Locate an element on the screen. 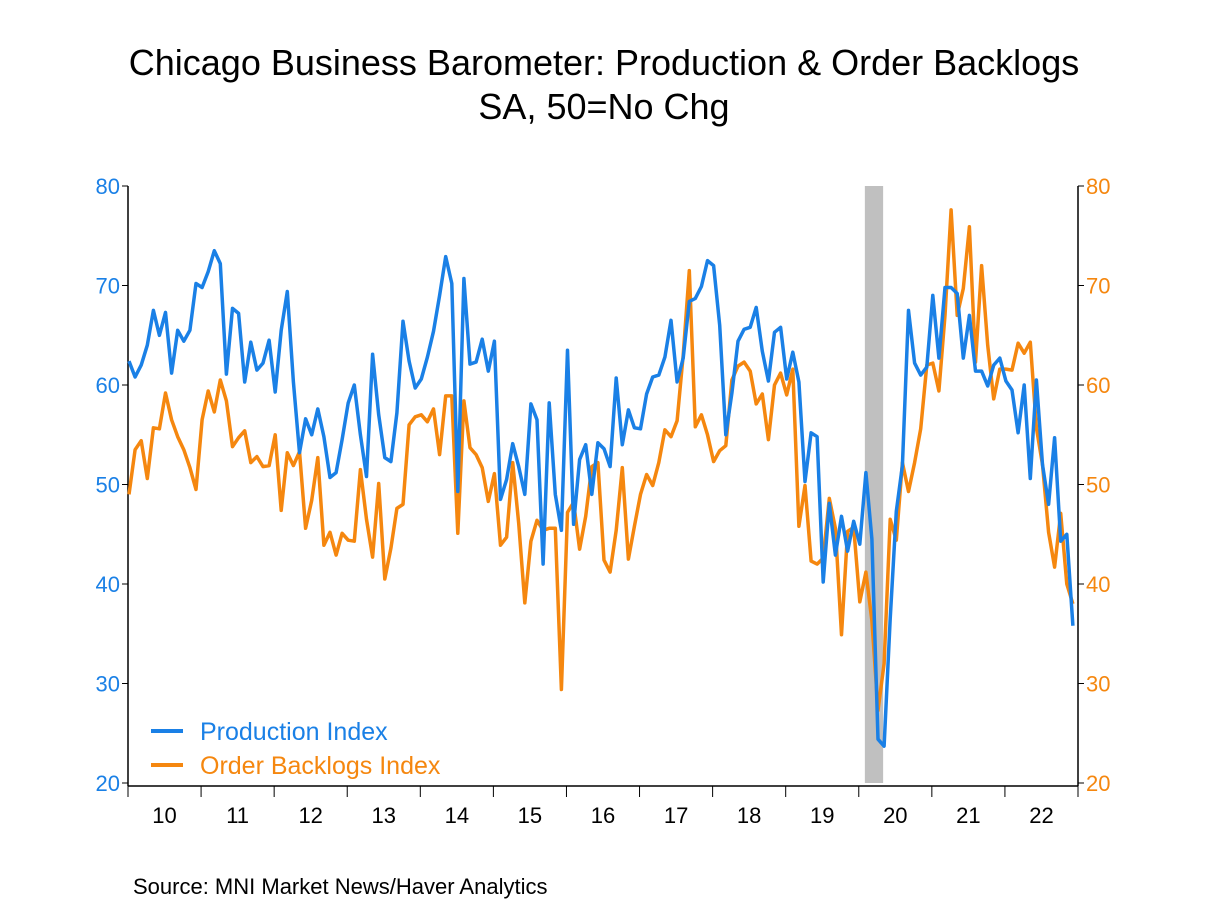 The width and height of the screenshot is (1208, 906). x-tick-label: 20 is located at coordinates (895, 815).